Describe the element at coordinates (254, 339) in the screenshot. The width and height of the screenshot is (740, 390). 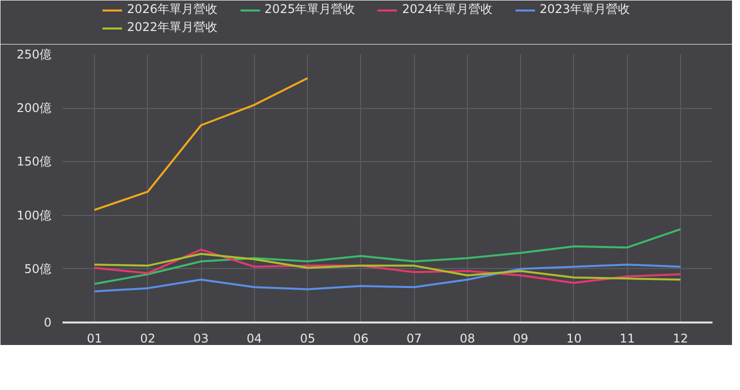
I see `x-tick-label: 04` at that location.